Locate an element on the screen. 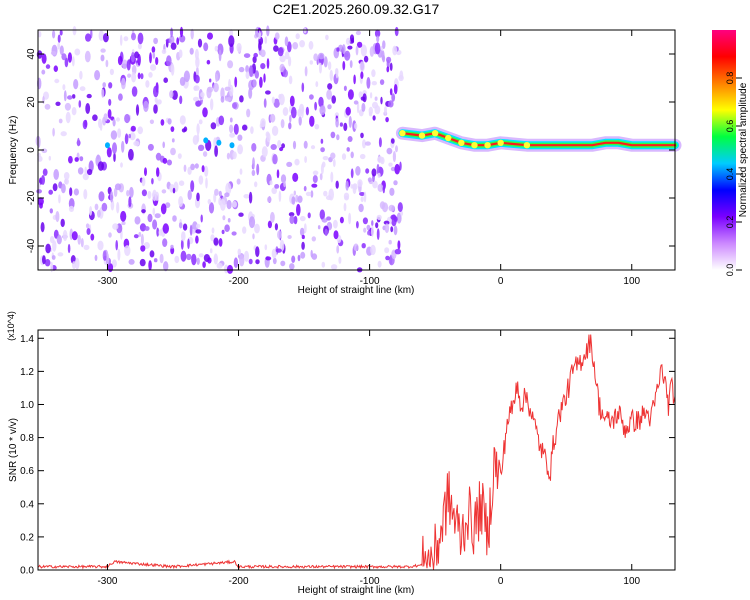  x-tick-label: 0 is located at coordinates (501, 581).